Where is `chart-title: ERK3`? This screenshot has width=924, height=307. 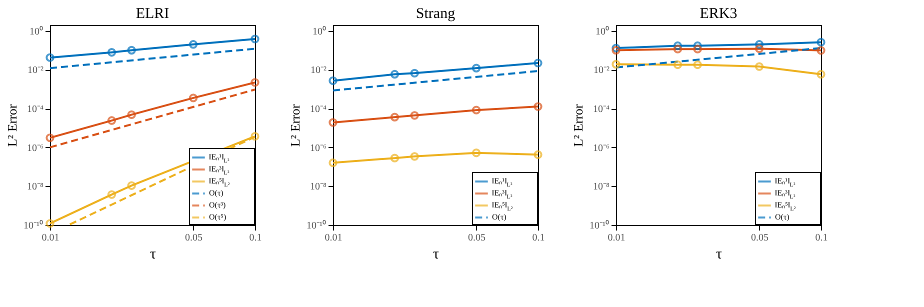 chart-title: ERK3 is located at coordinates (719, 14).